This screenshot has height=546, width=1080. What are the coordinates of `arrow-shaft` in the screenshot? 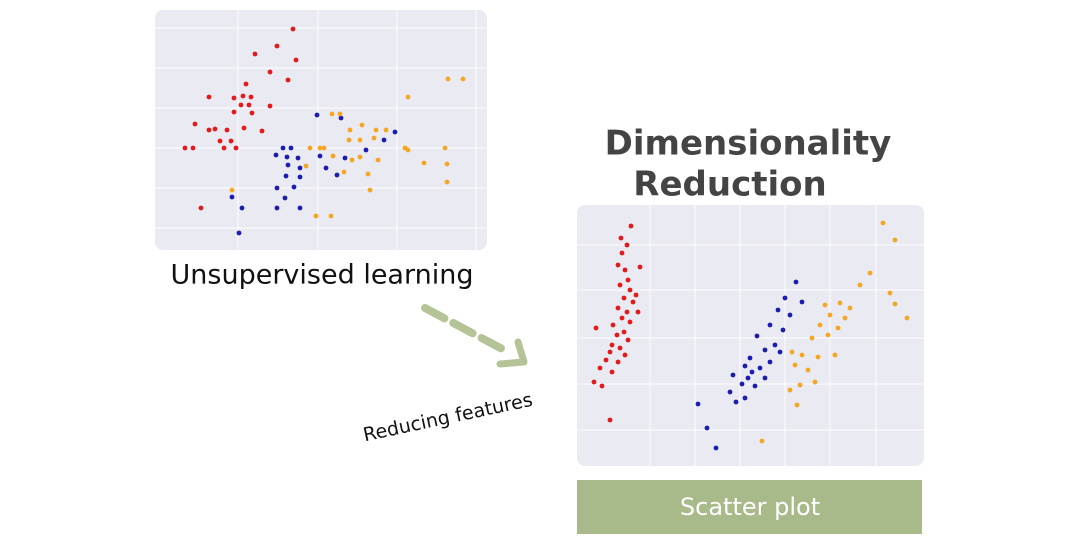 It's located at (466, 330).